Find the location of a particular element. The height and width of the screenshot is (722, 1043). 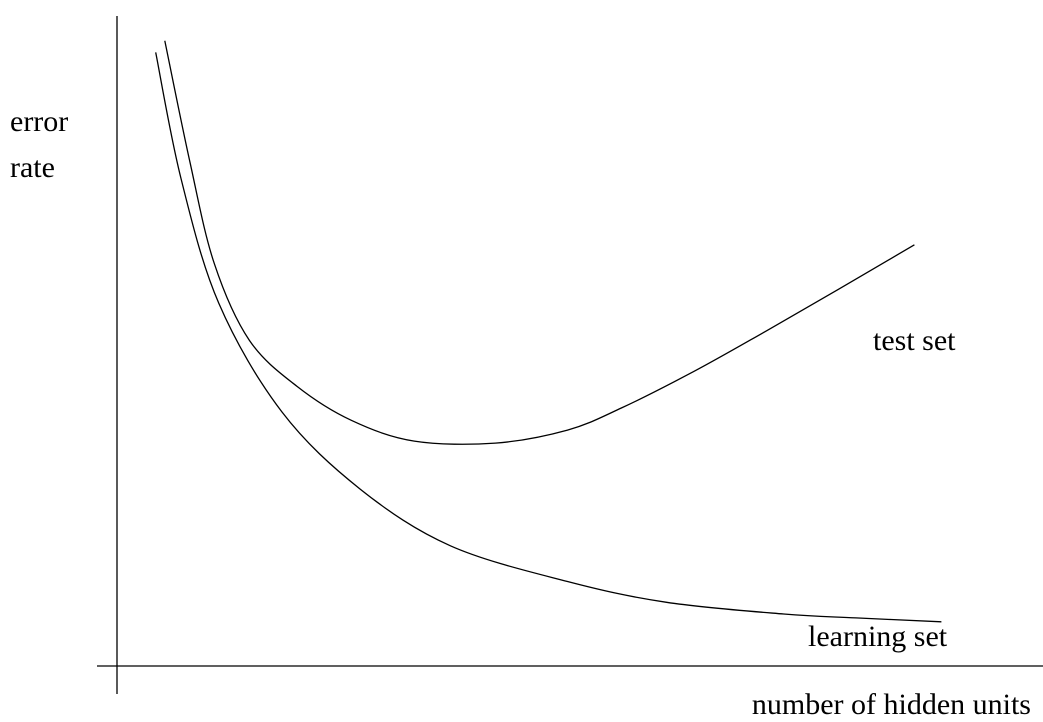

x-axis-label: number of hidden units is located at coordinates (891, 702).